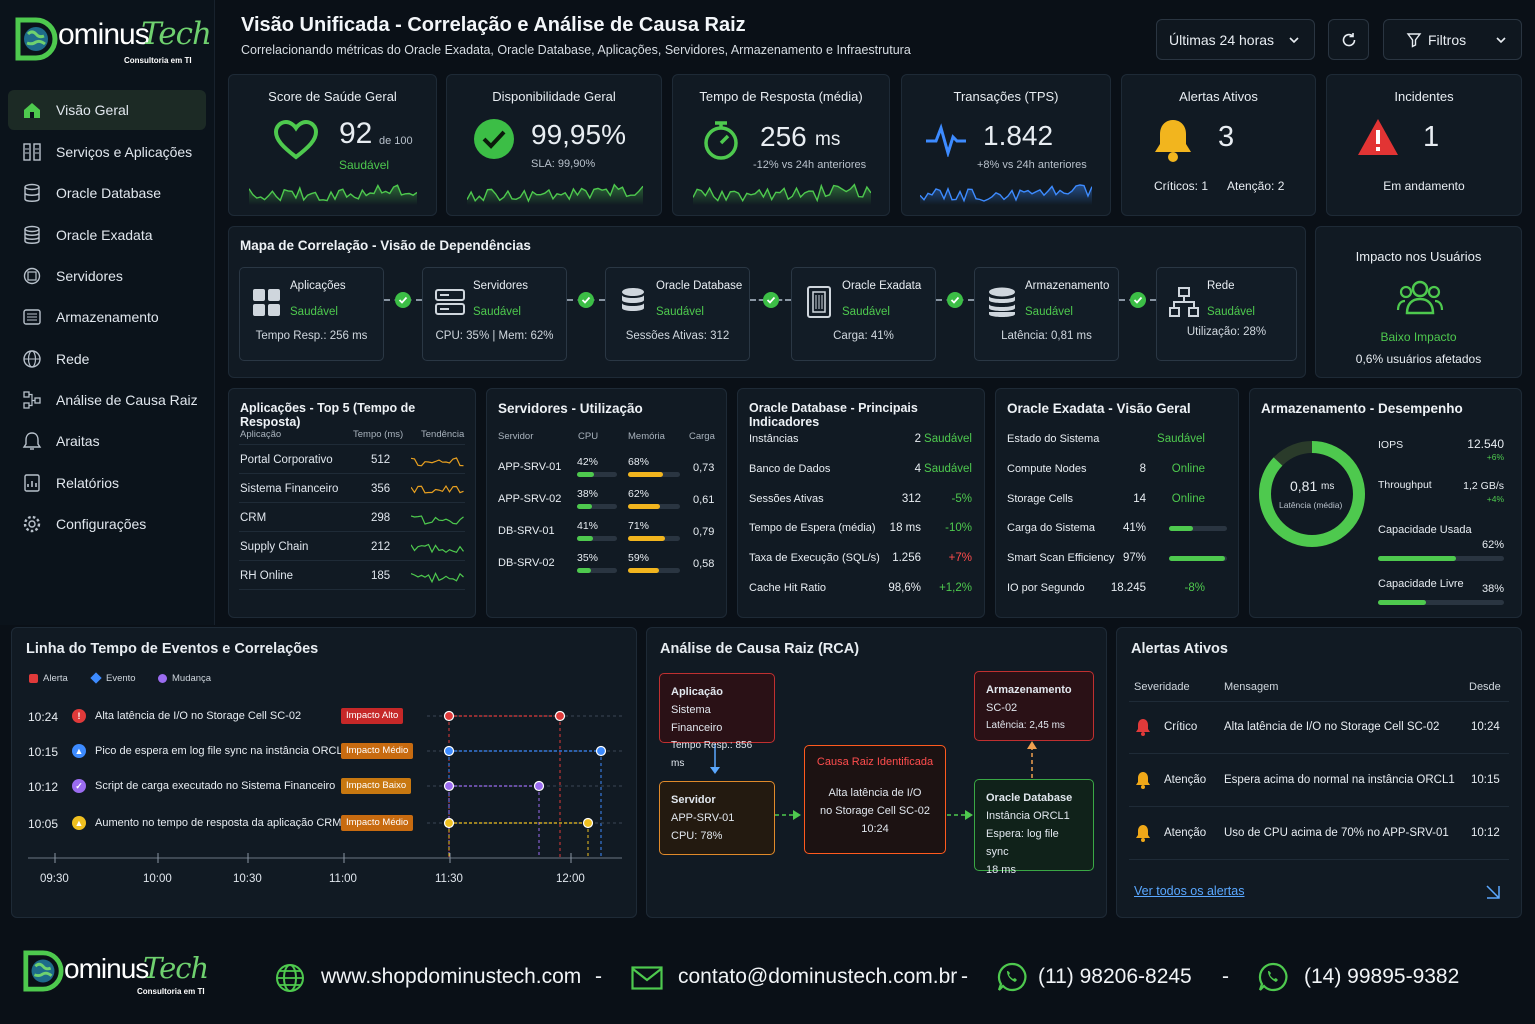 The height and width of the screenshot is (1024, 1535). What do you see at coordinates (1001, 870) in the screenshot?
I see `rca-box-line: 18 ms` at bounding box center [1001, 870].